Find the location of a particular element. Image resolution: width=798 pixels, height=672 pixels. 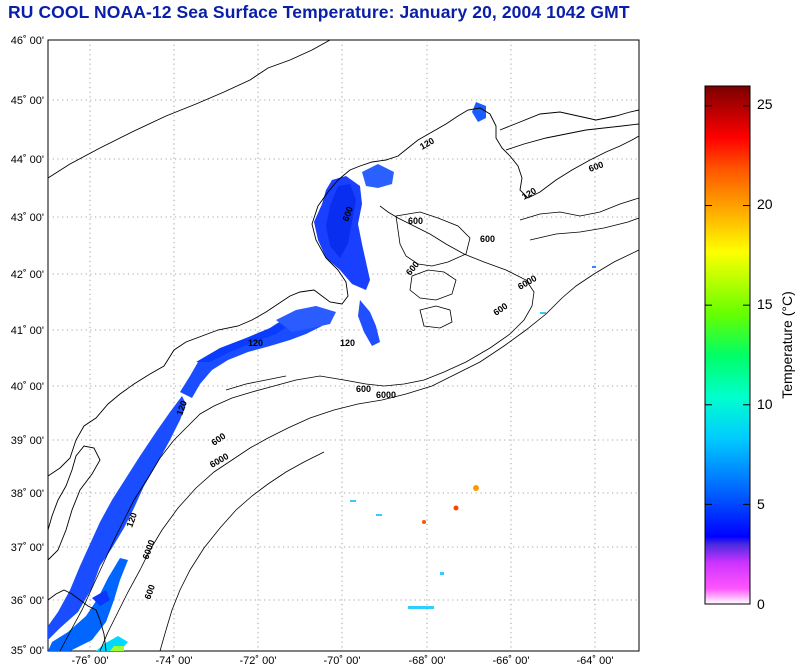

contour-label: 6000 is located at coordinates (386, 395).